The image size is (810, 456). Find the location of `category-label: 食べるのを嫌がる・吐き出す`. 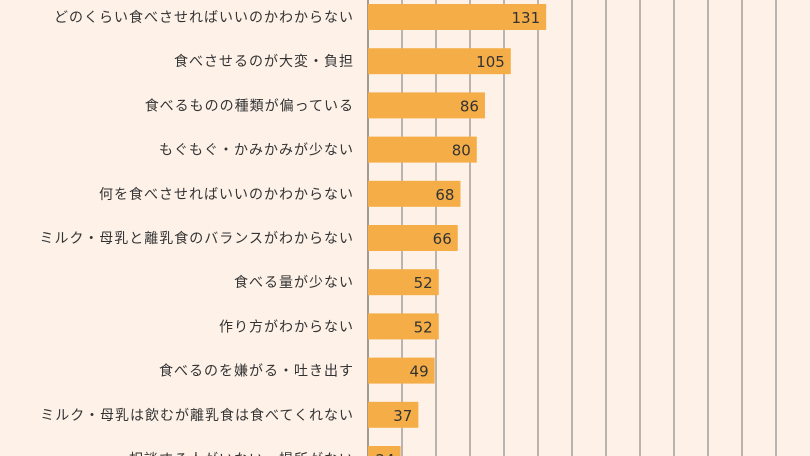

category-label: 食べるのを嫌がる・吐き出す is located at coordinates (256, 371).